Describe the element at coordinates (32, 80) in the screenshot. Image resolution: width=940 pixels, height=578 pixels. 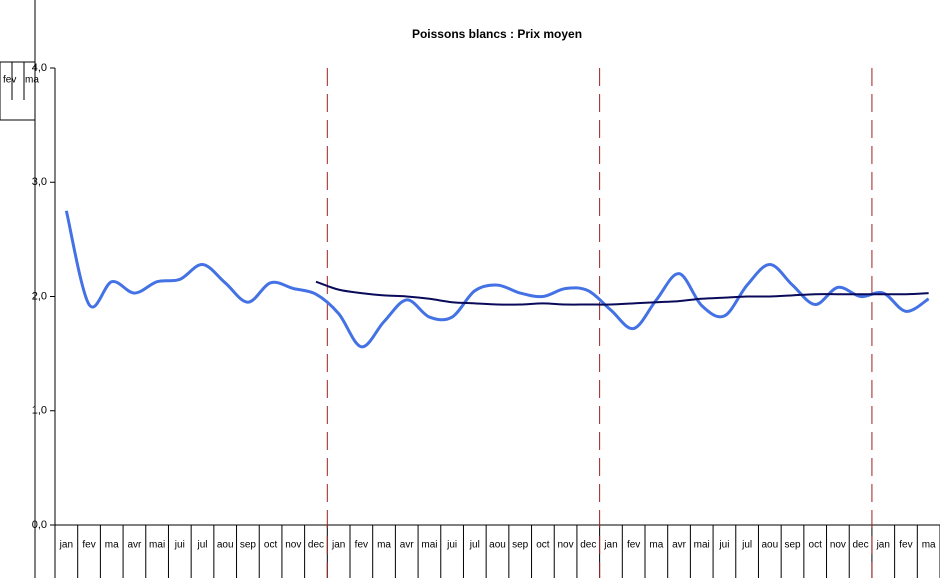
I see `overlay-label: ma` at that location.